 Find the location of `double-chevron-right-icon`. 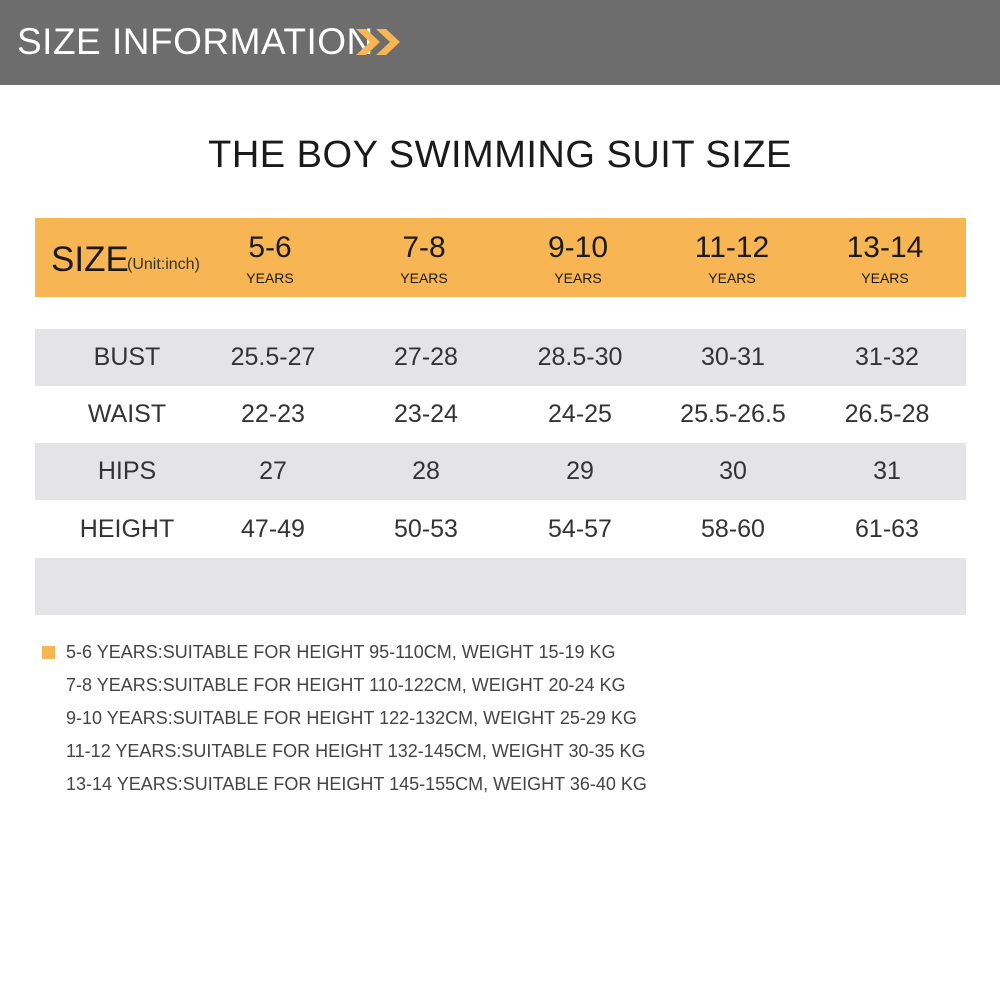

double-chevron-right-icon is located at coordinates (378, 42).